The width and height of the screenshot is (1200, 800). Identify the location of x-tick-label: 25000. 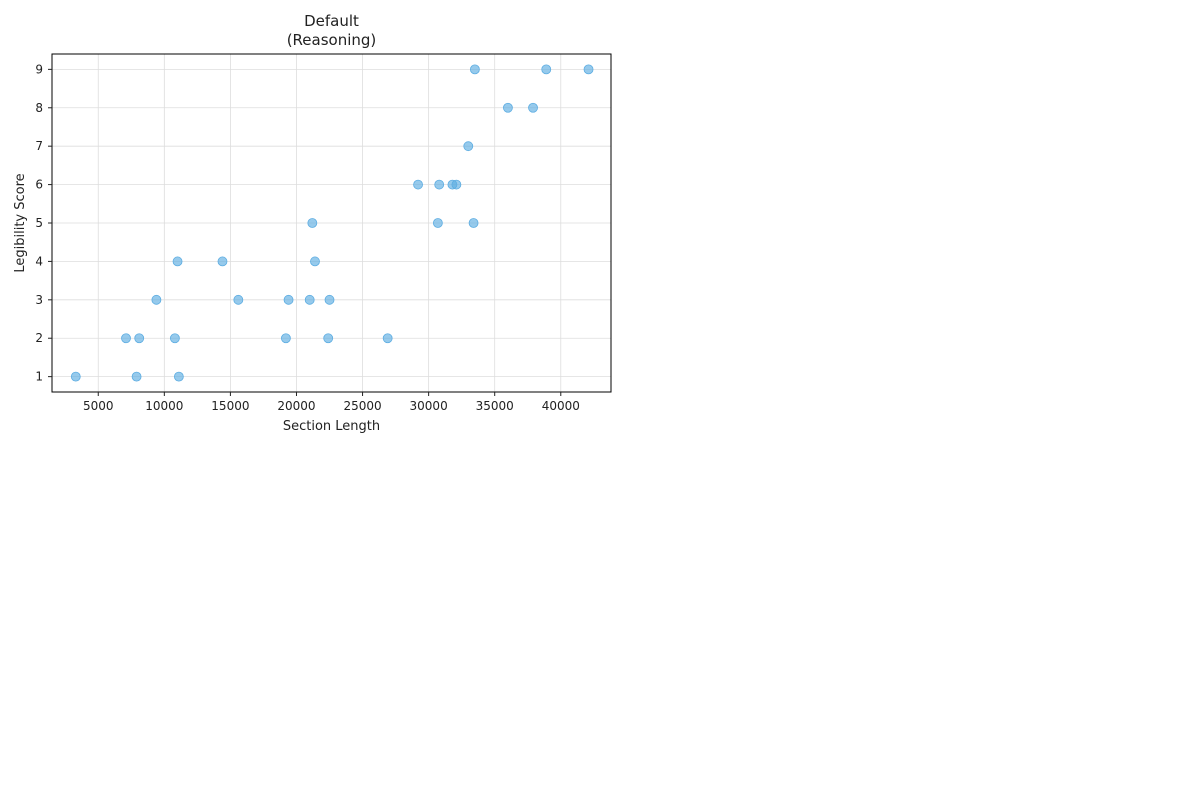
(362, 406).